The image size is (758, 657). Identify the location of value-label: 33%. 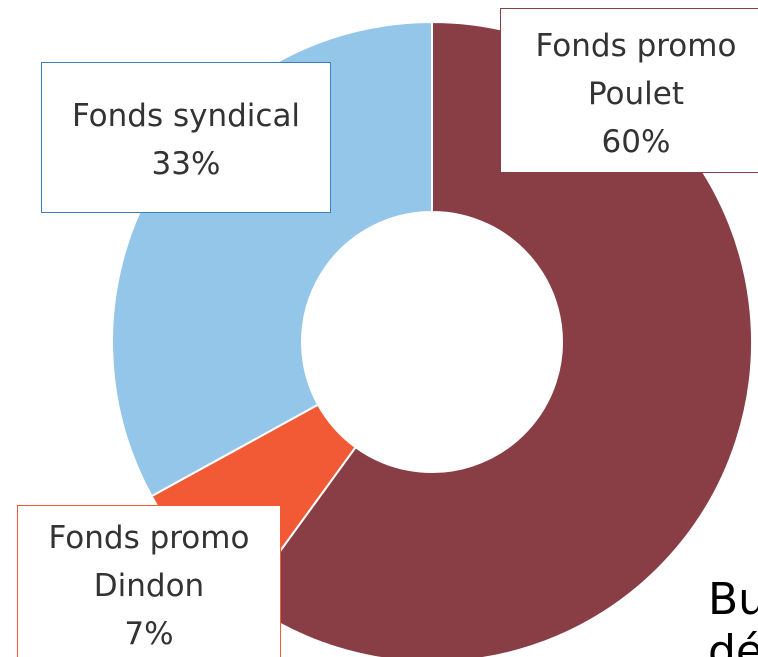
(186, 164).